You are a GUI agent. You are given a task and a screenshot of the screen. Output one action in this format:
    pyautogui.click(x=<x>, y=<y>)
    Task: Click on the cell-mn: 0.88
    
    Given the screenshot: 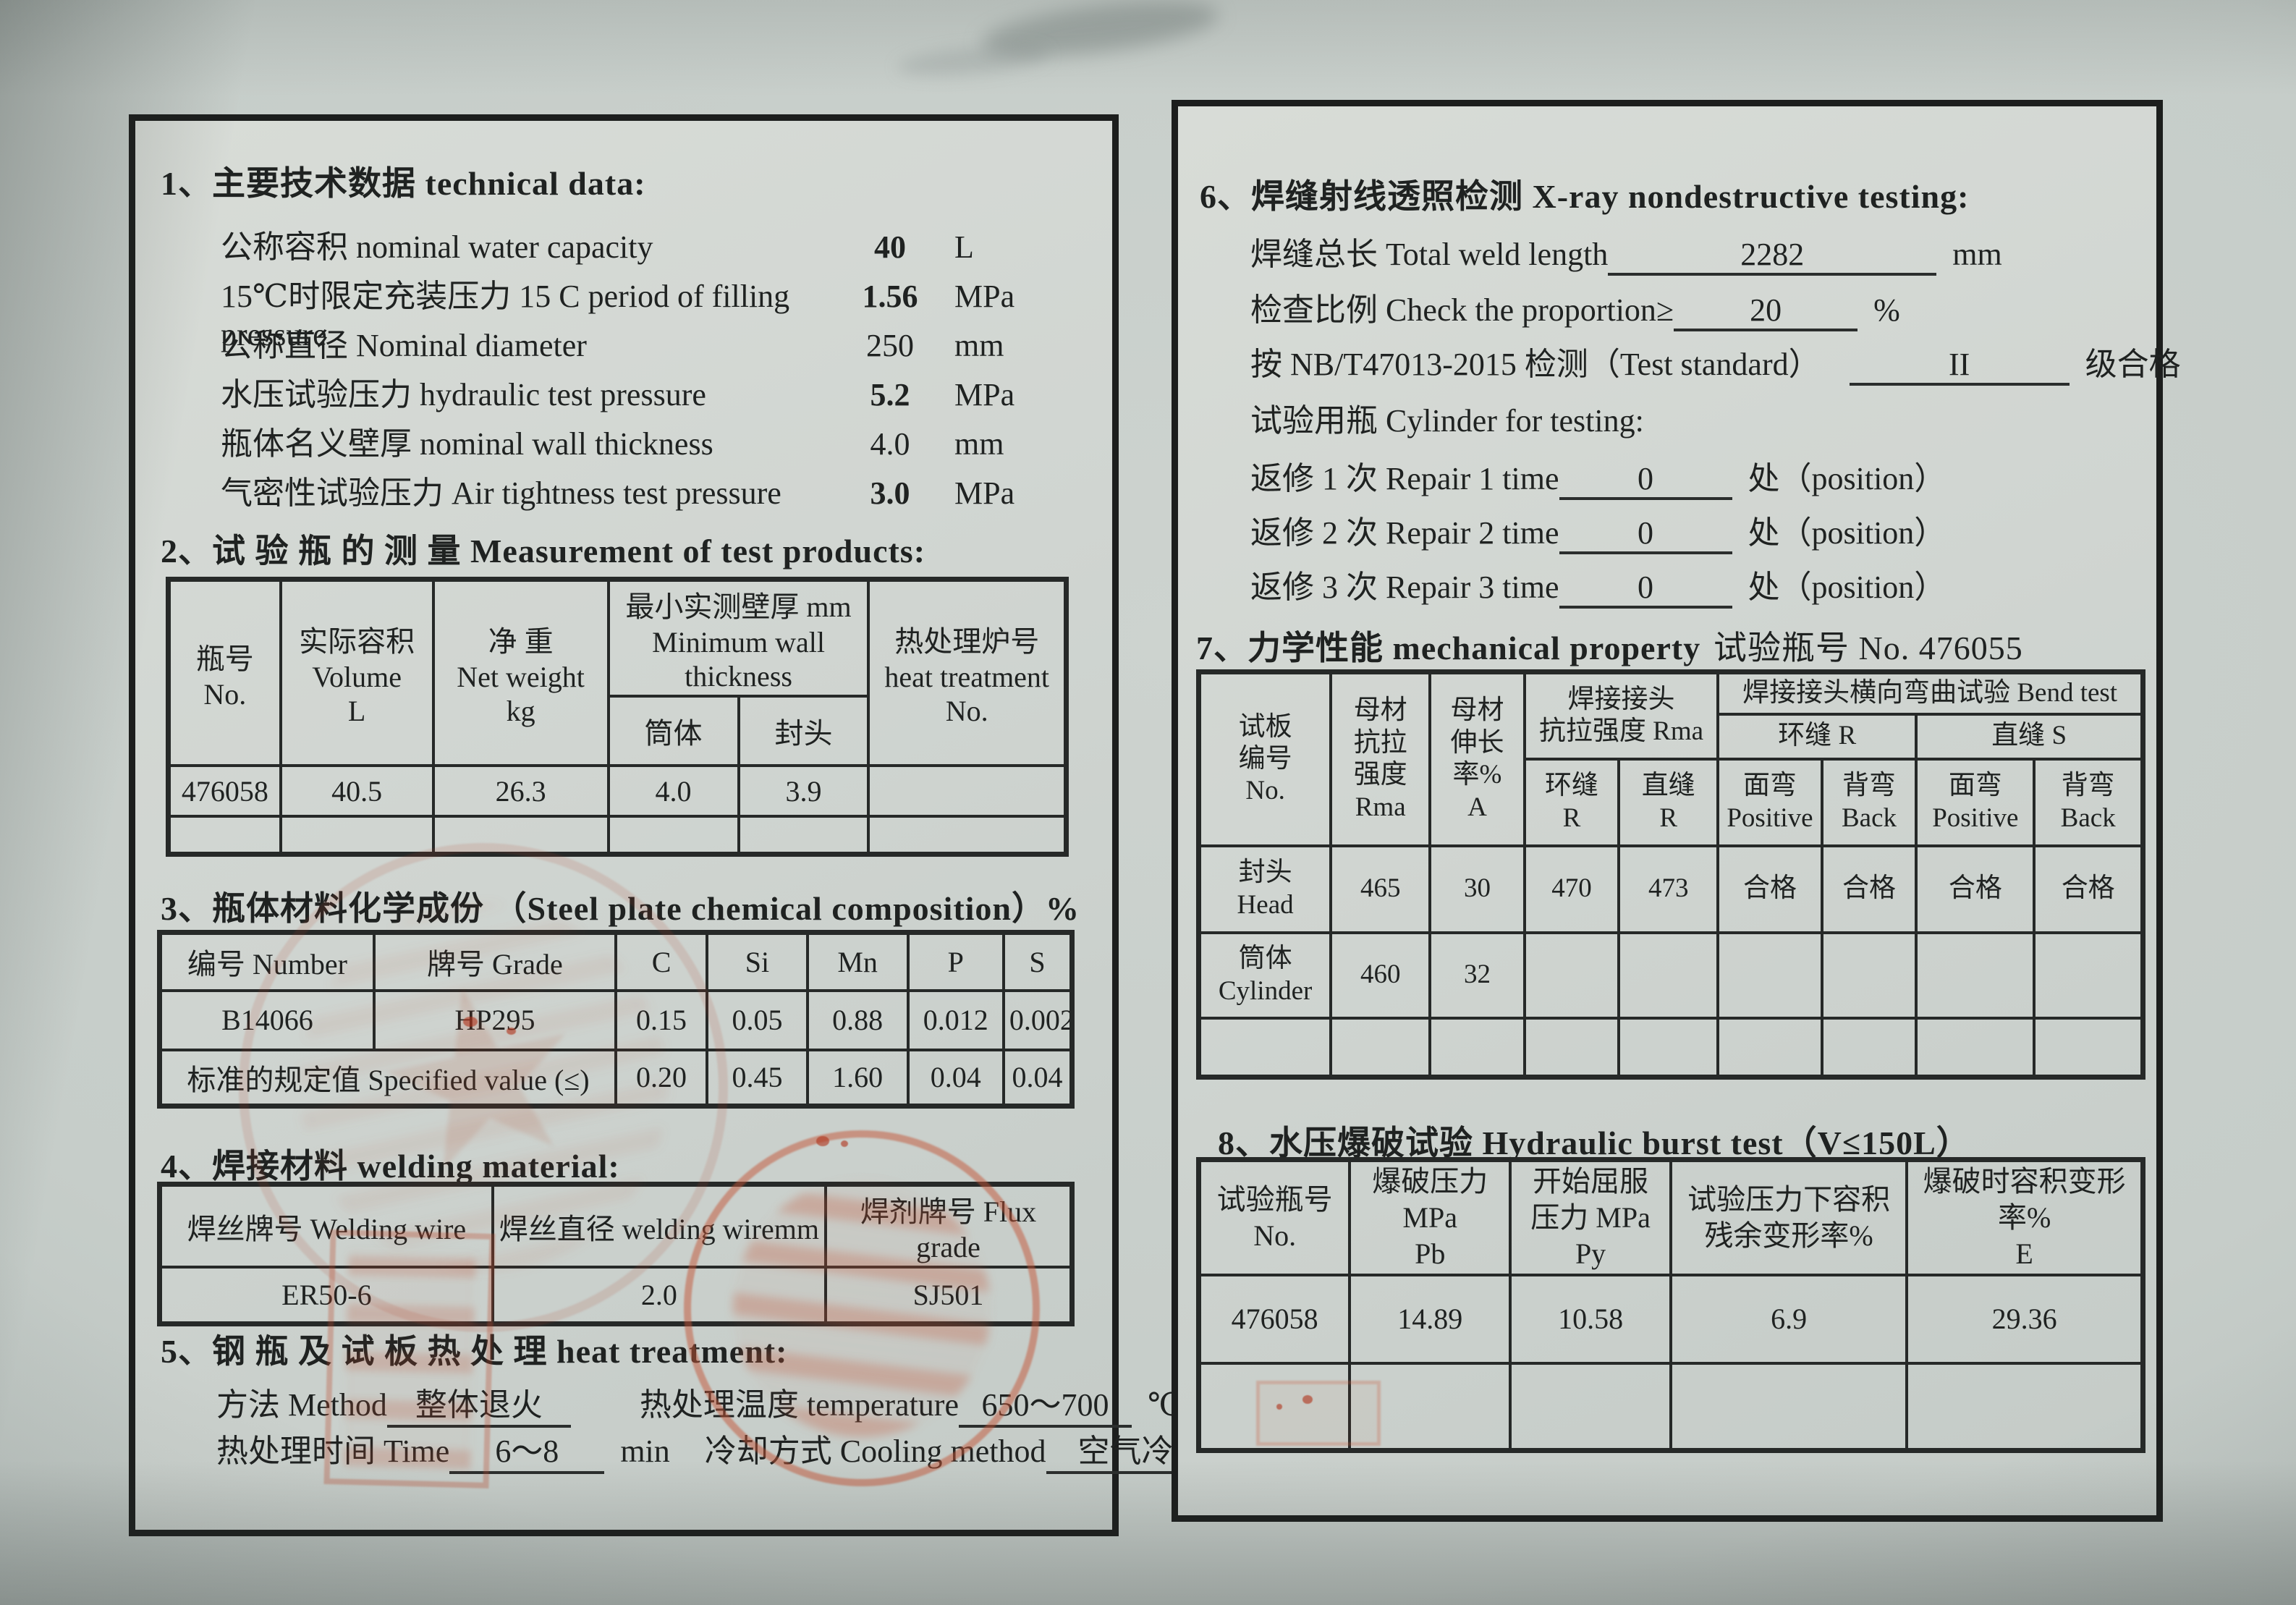 What is the action you would take?
    pyautogui.click(x=858, y=1019)
    